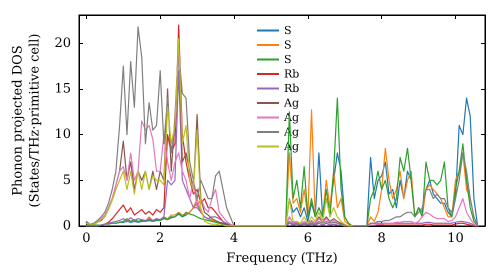 The image size is (500, 280). I want to click on y-tick-label: 5, so click(66, 180).